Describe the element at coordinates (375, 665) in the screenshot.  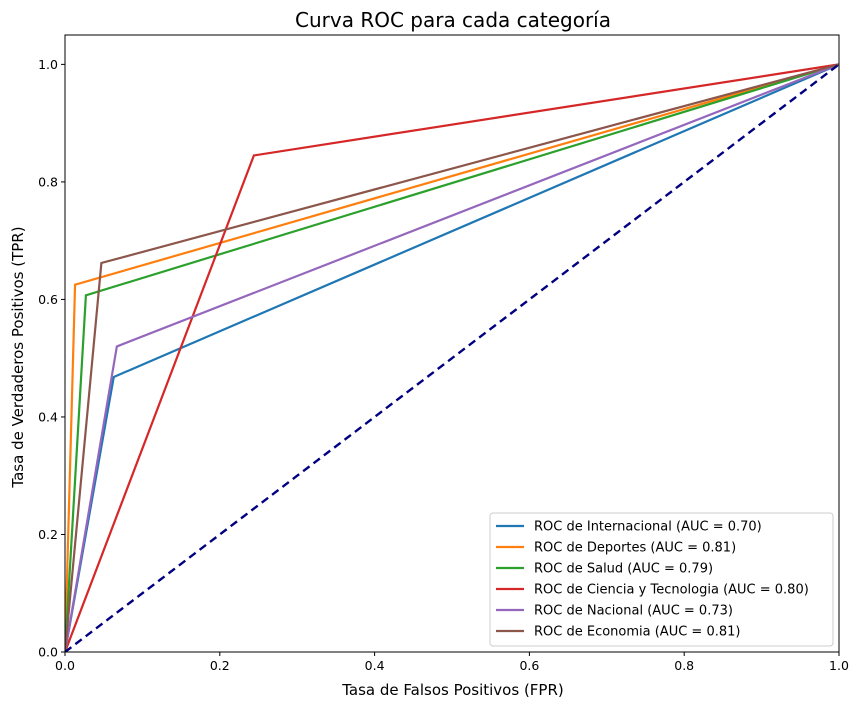
I see `x-tick-label: 0.4` at that location.